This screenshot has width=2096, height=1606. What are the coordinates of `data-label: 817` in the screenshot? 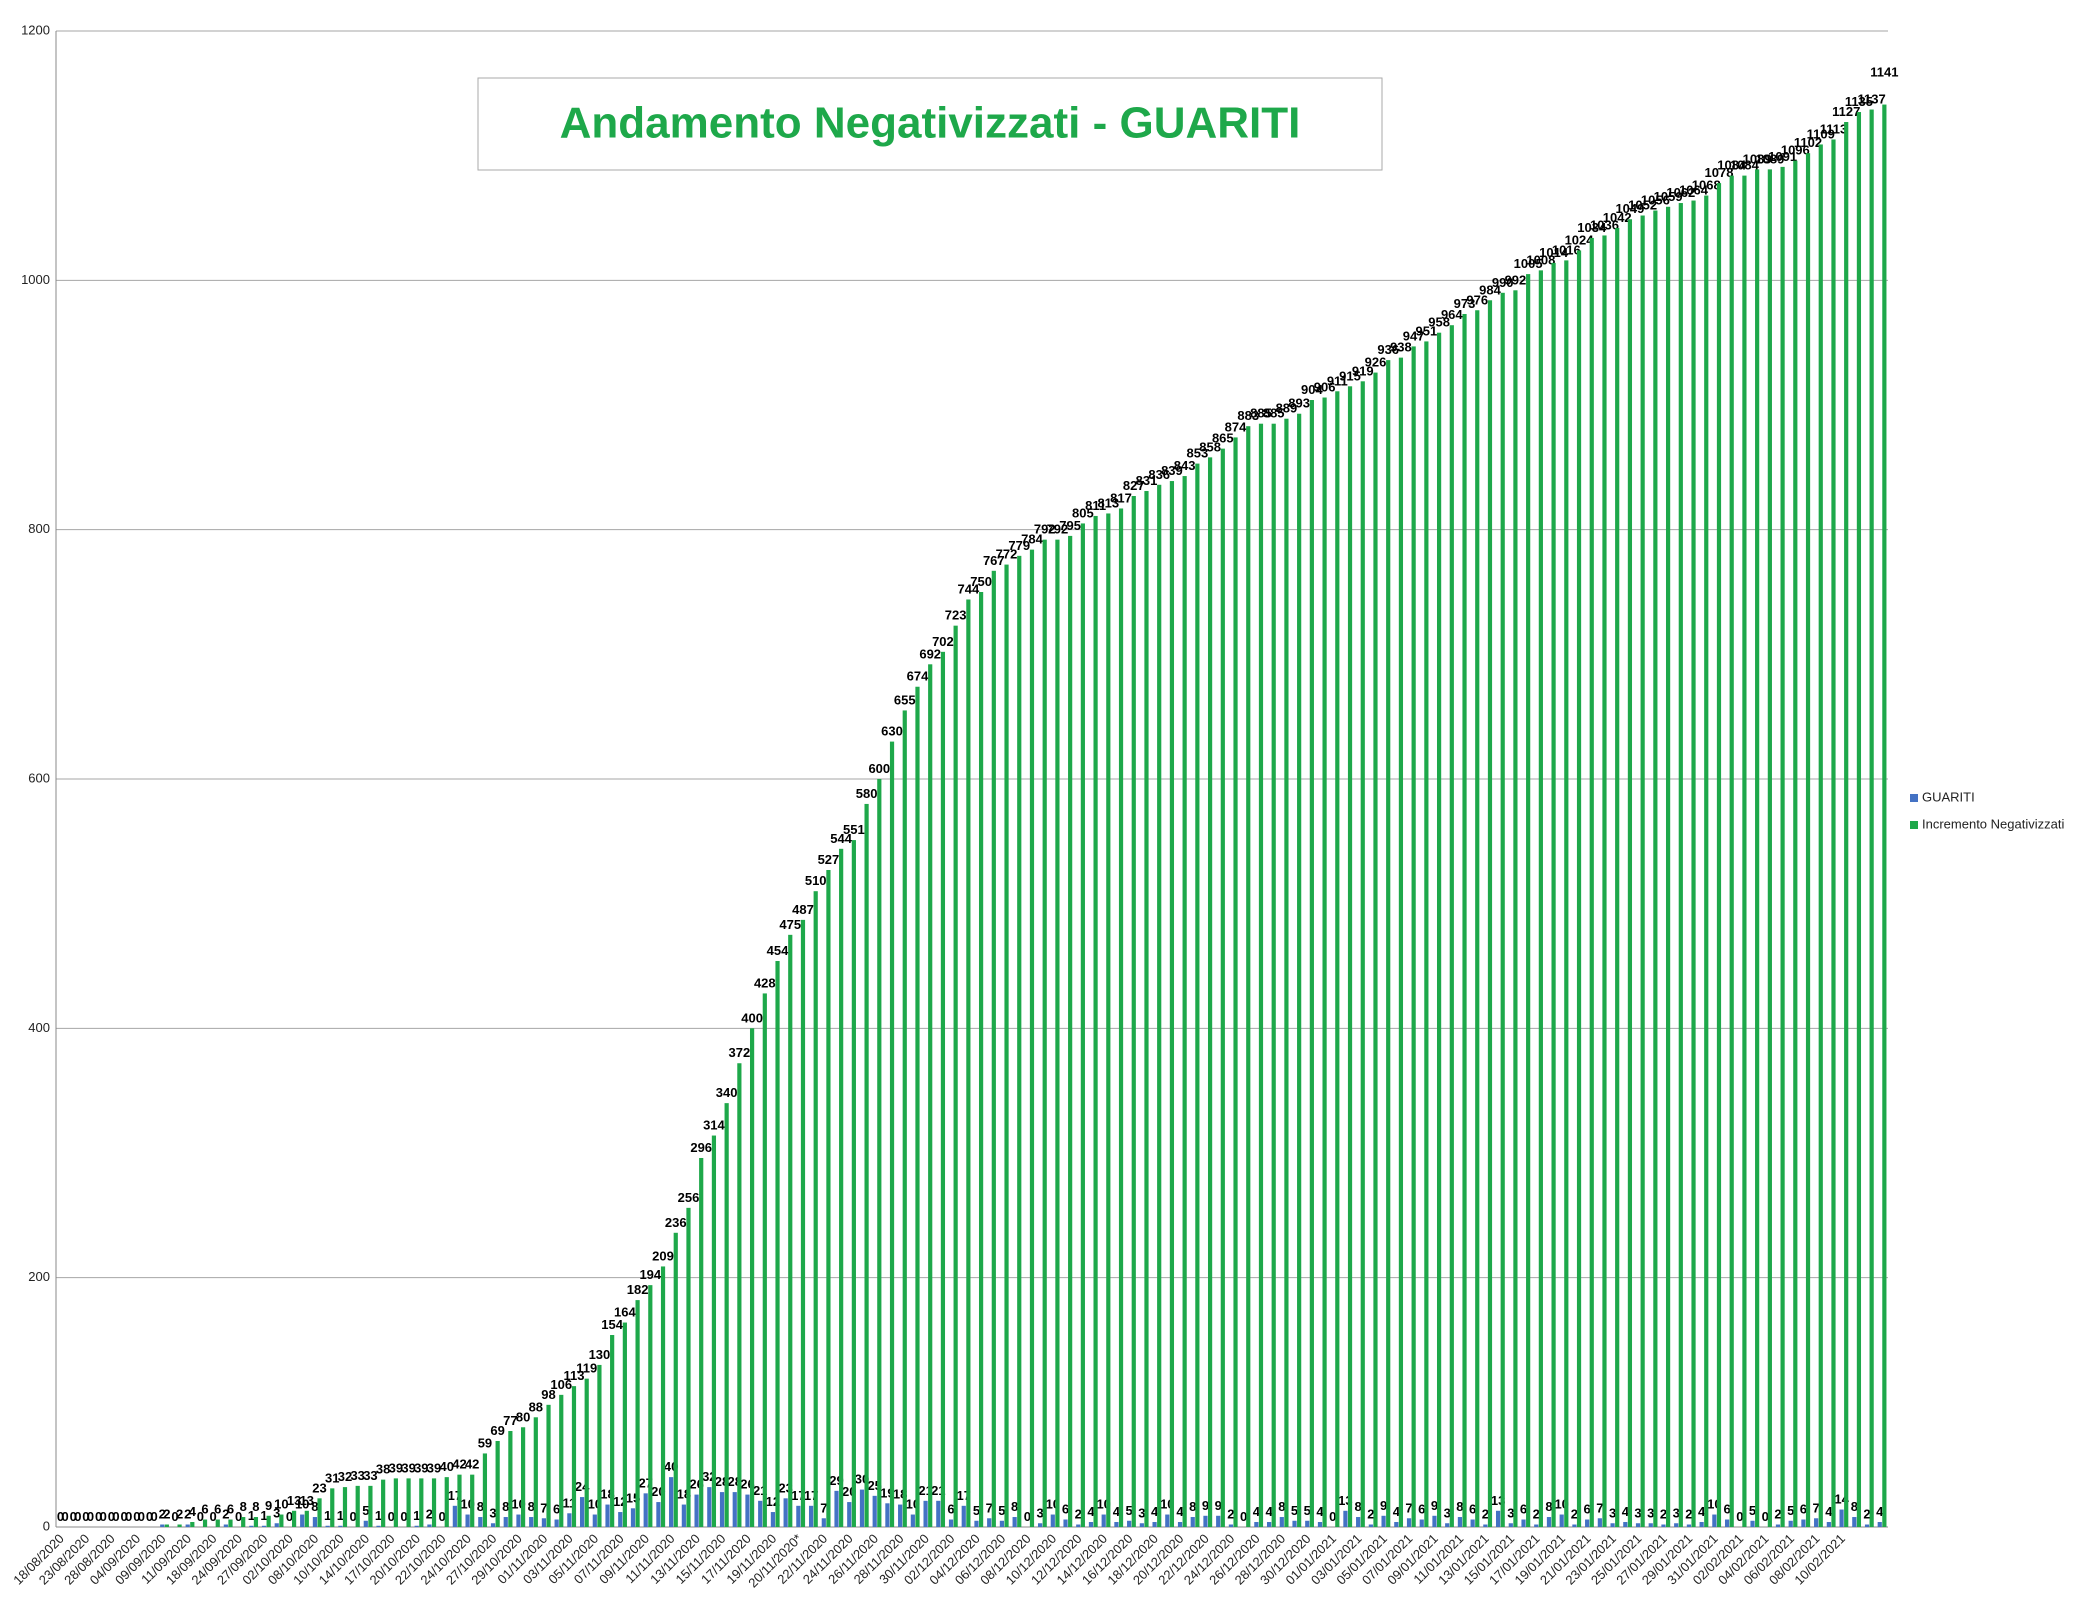 It's located at (1121, 497).